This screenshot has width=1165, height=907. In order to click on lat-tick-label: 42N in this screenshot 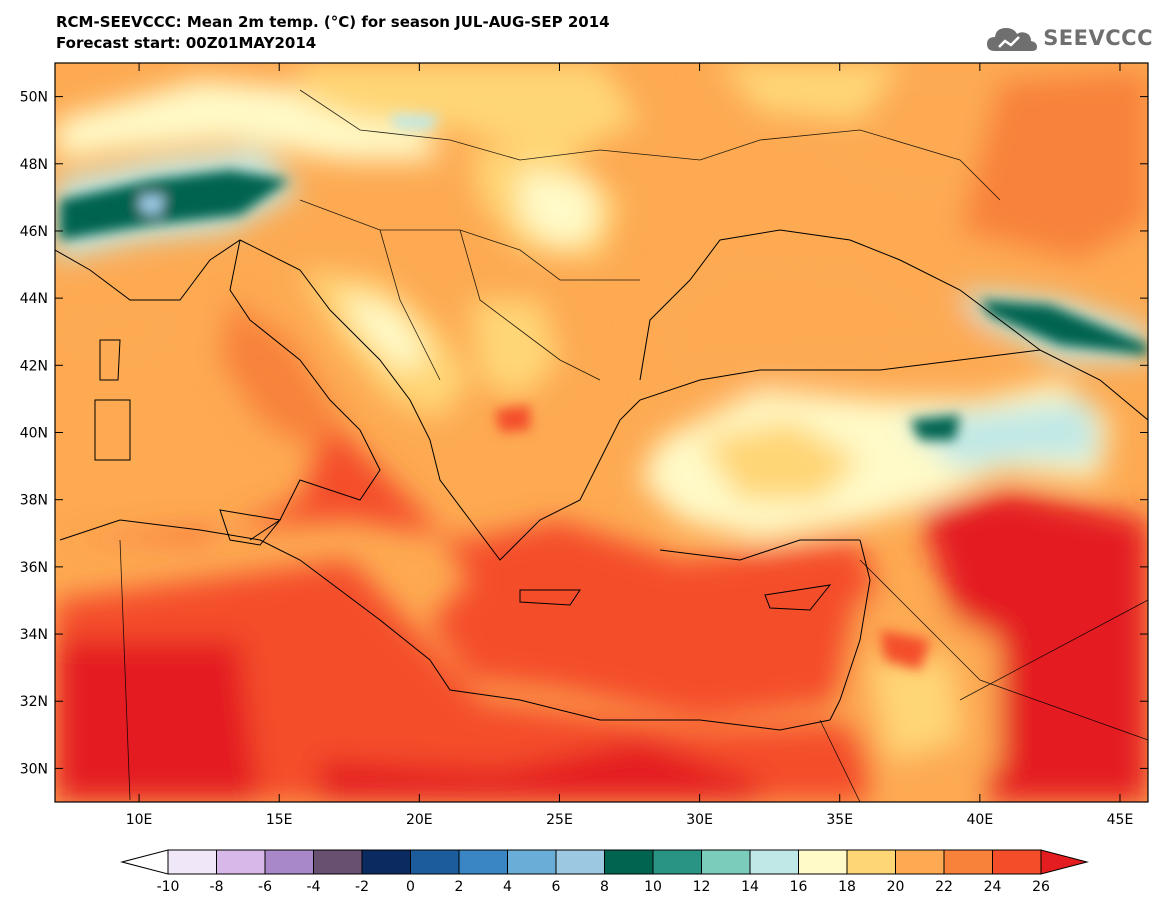, I will do `click(34, 366)`.